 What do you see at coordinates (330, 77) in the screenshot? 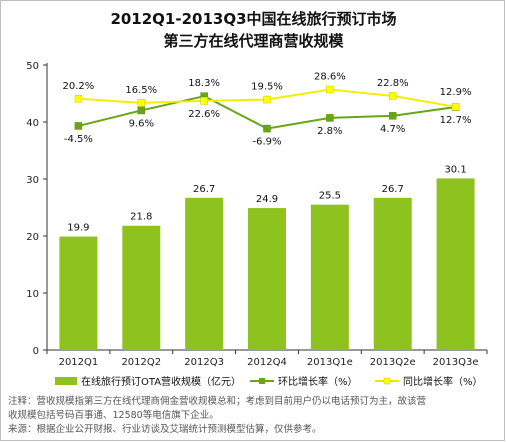
I see `yoy-value-label: 28.6%` at bounding box center [330, 77].